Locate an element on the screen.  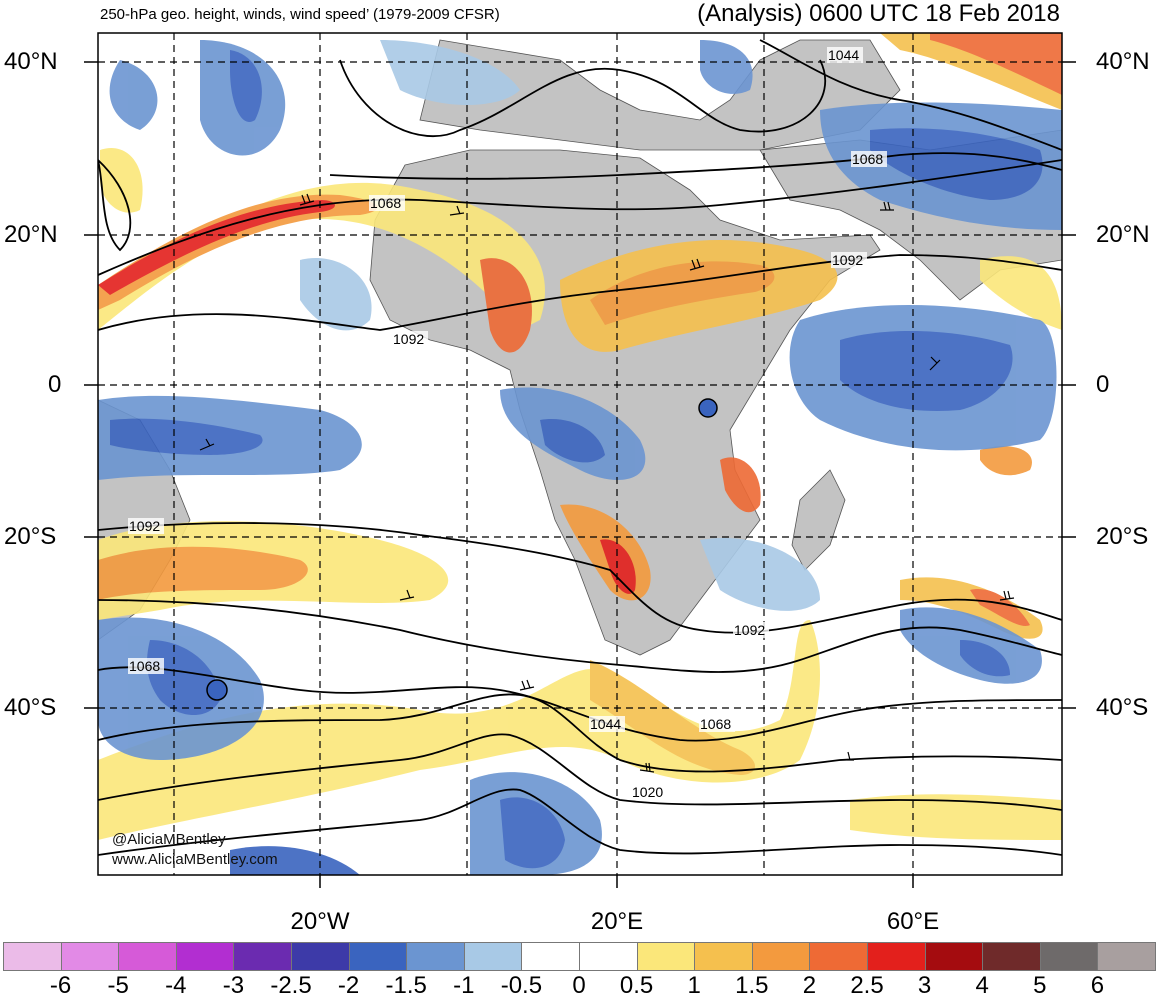
colorbar-label: 1.5 is located at coordinates (752, 985).